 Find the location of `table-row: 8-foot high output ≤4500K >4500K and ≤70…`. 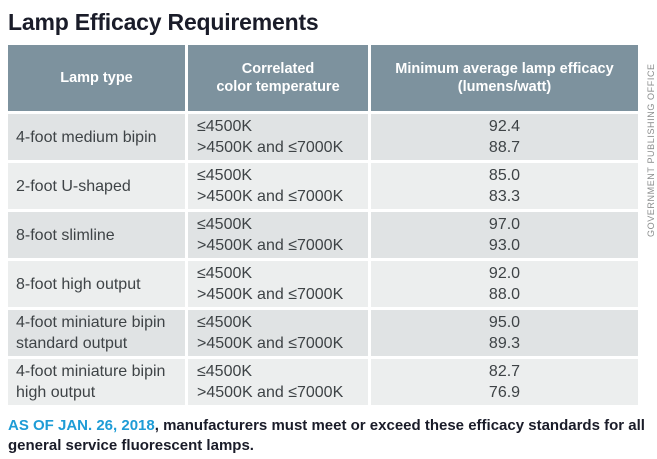

table-row: 8-foot high output ≤4500K >4500K and ≤70… is located at coordinates (323, 284).